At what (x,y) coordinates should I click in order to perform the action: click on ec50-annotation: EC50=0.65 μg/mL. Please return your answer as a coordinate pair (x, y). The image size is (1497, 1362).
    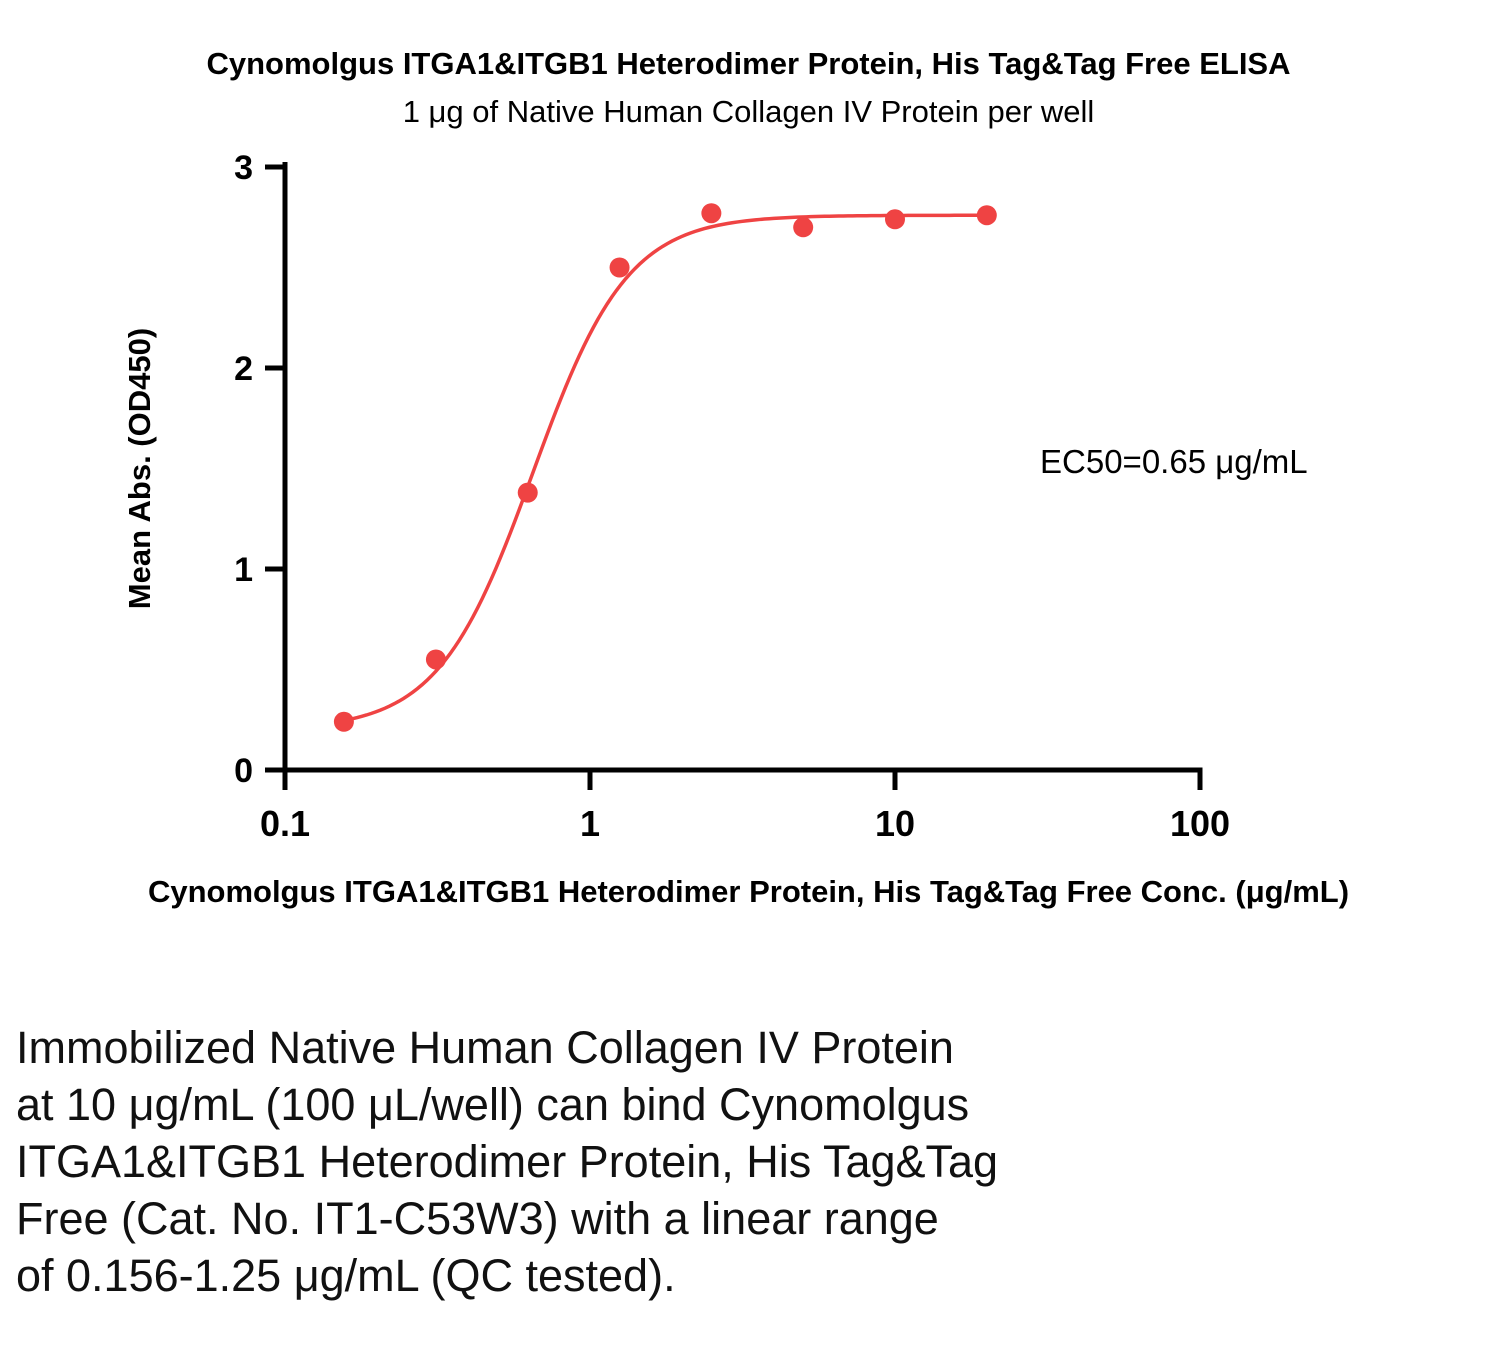
    Looking at the image, I should click on (1174, 461).